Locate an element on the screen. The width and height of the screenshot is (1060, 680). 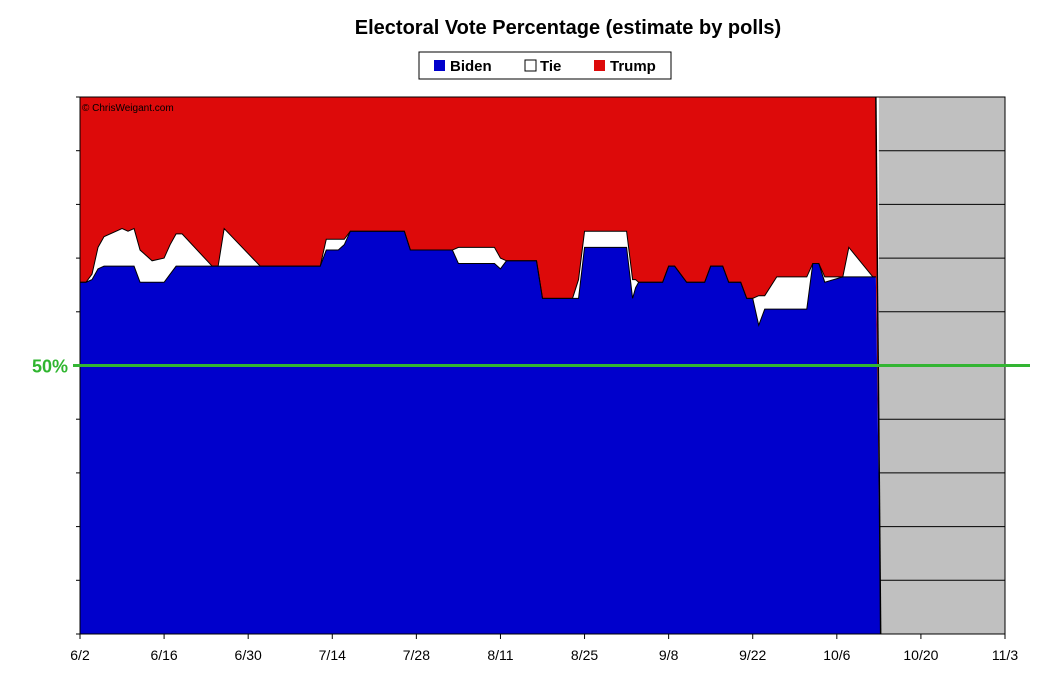
legend-swatch-biden is located at coordinates (439, 65).